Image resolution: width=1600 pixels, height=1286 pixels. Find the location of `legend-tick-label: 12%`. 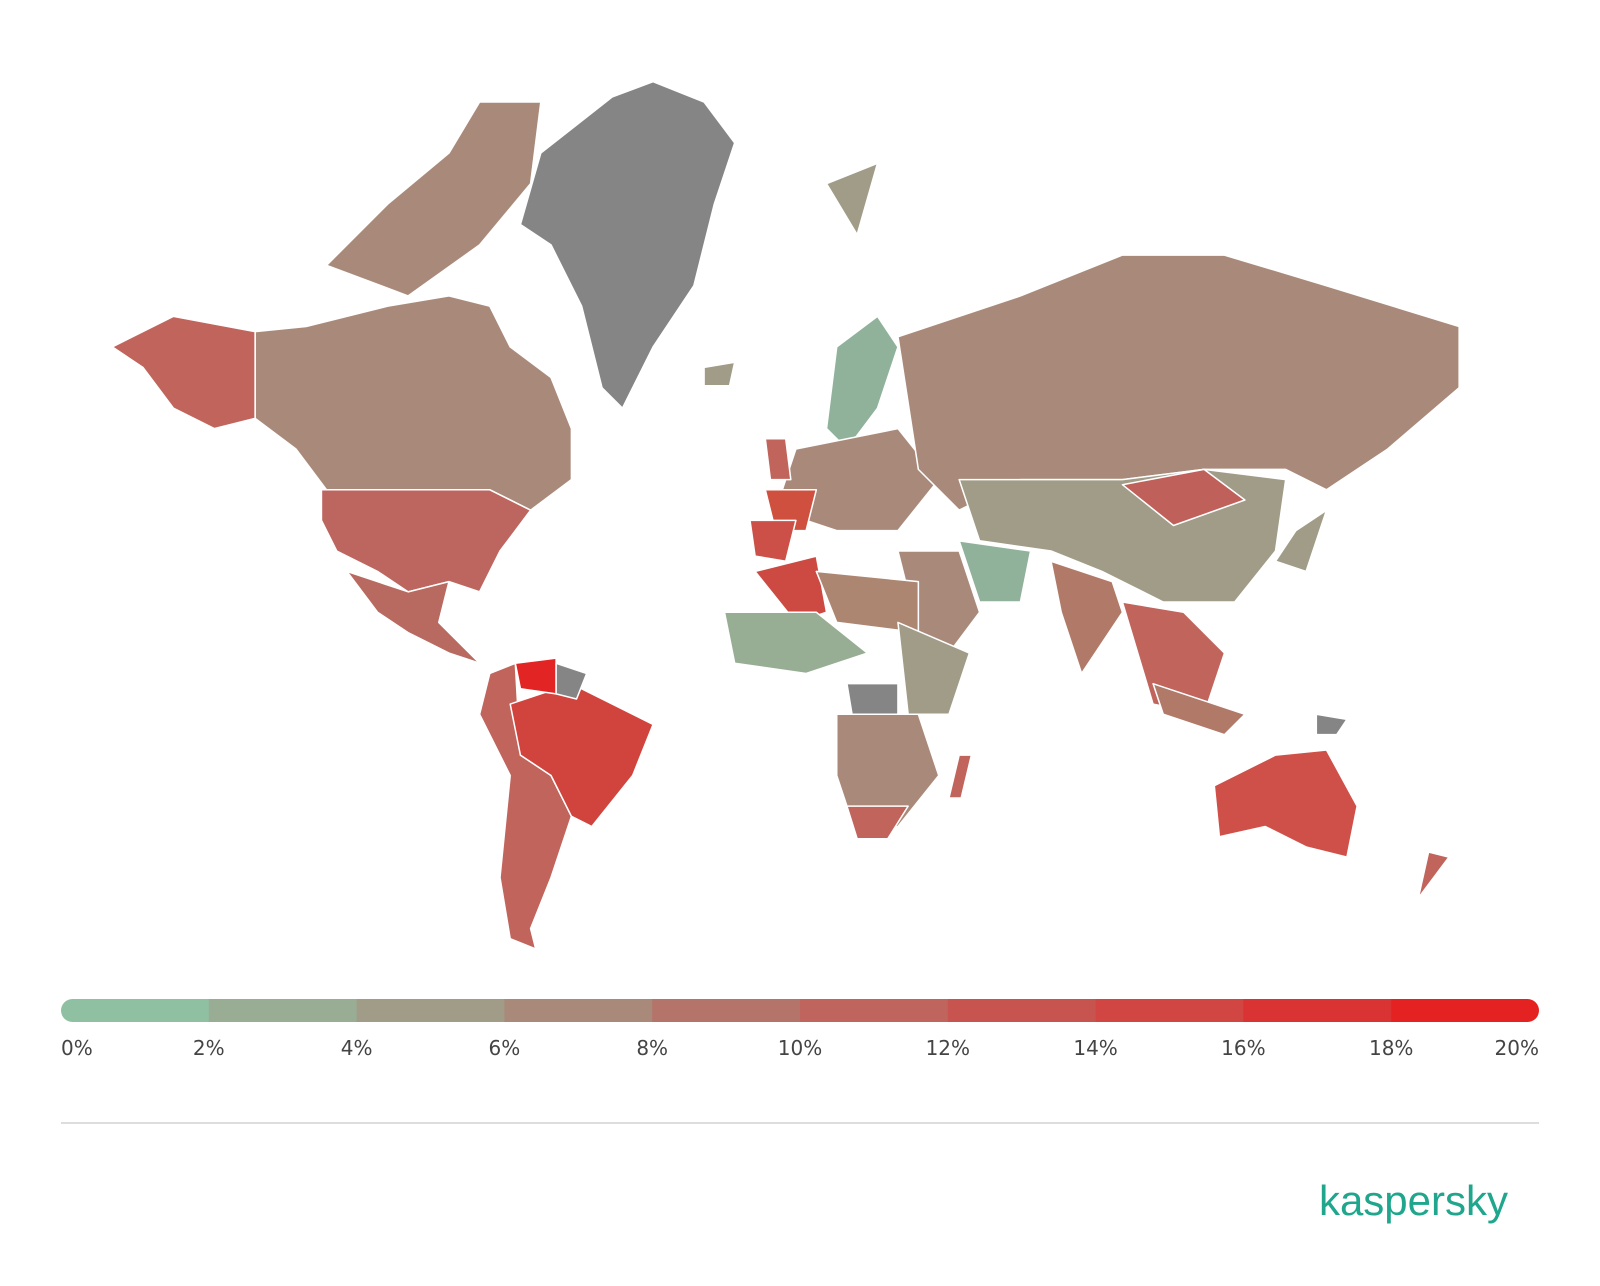

legend-tick-label: 12% is located at coordinates (948, 1048).